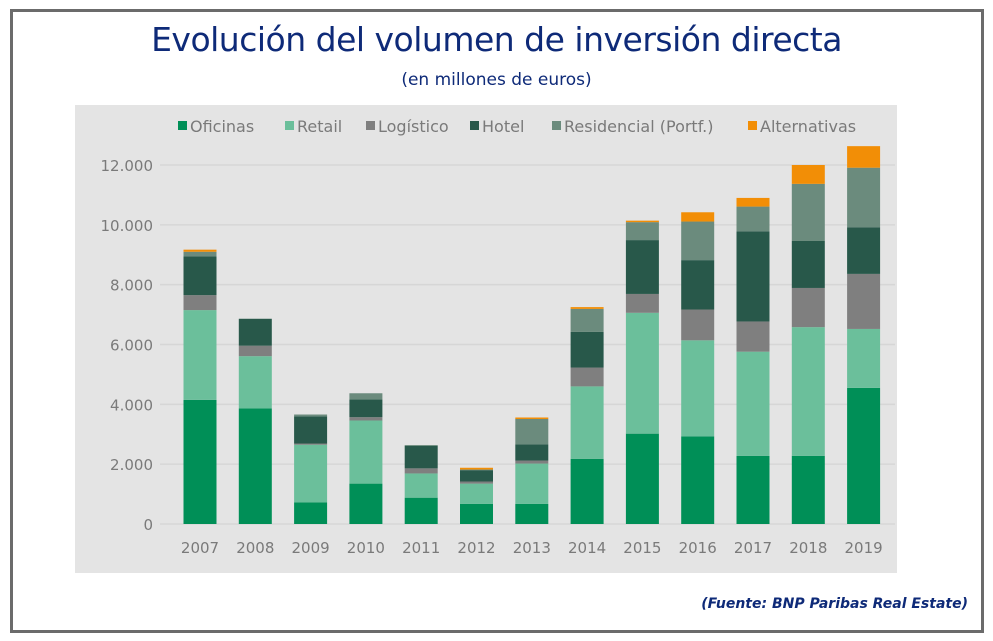  What do you see at coordinates (503, 126) in the screenshot?
I see `legend-label: Hotel` at bounding box center [503, 126].